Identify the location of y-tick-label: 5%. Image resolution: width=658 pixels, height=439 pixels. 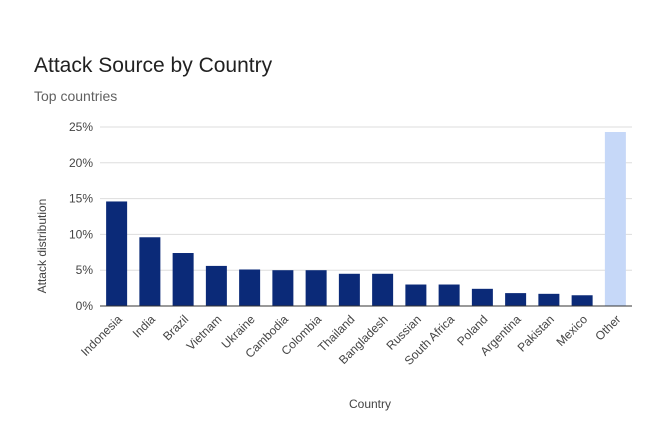
(85, 270).